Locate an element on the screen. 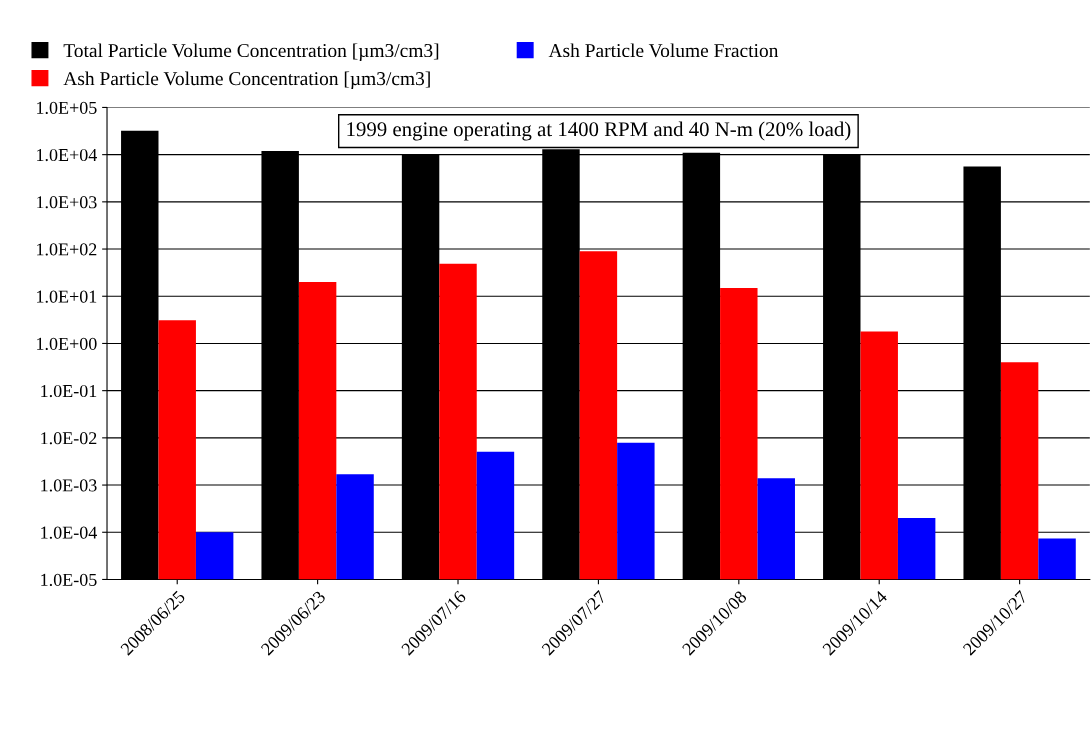 This screenshot has height=741, width=1092. y-tick-label: 1.0E-01 is located at coordinates (69, 391).